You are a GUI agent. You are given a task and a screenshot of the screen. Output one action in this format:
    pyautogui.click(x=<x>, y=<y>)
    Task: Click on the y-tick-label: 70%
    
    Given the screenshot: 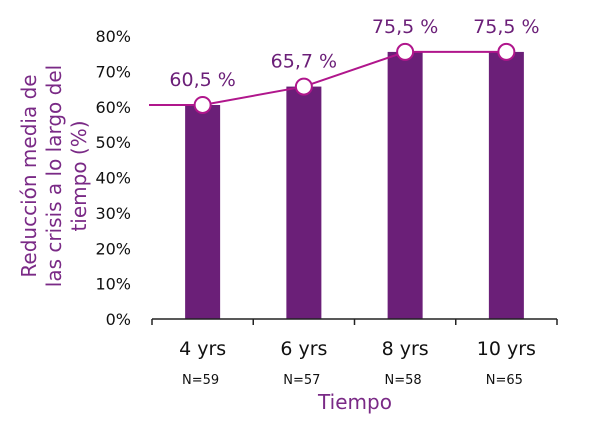 What is the action you would take?
    pyautogui.click(x=113, y=71)
    